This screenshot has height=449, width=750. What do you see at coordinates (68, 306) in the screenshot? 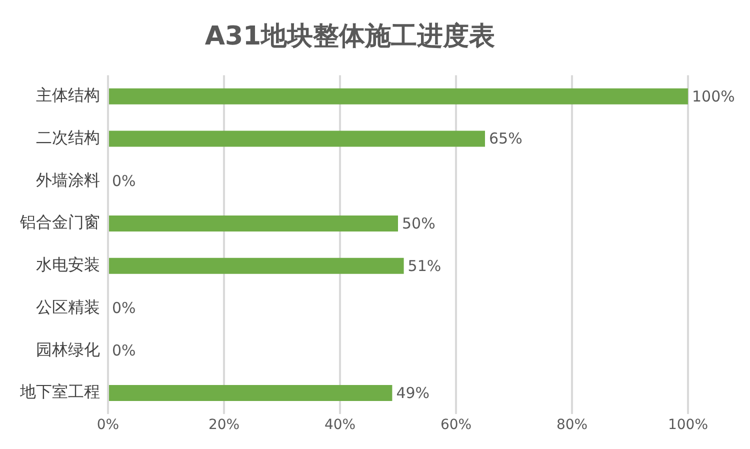
I see `y-tick-label: 公区精装` at bounding box center [68, 306].